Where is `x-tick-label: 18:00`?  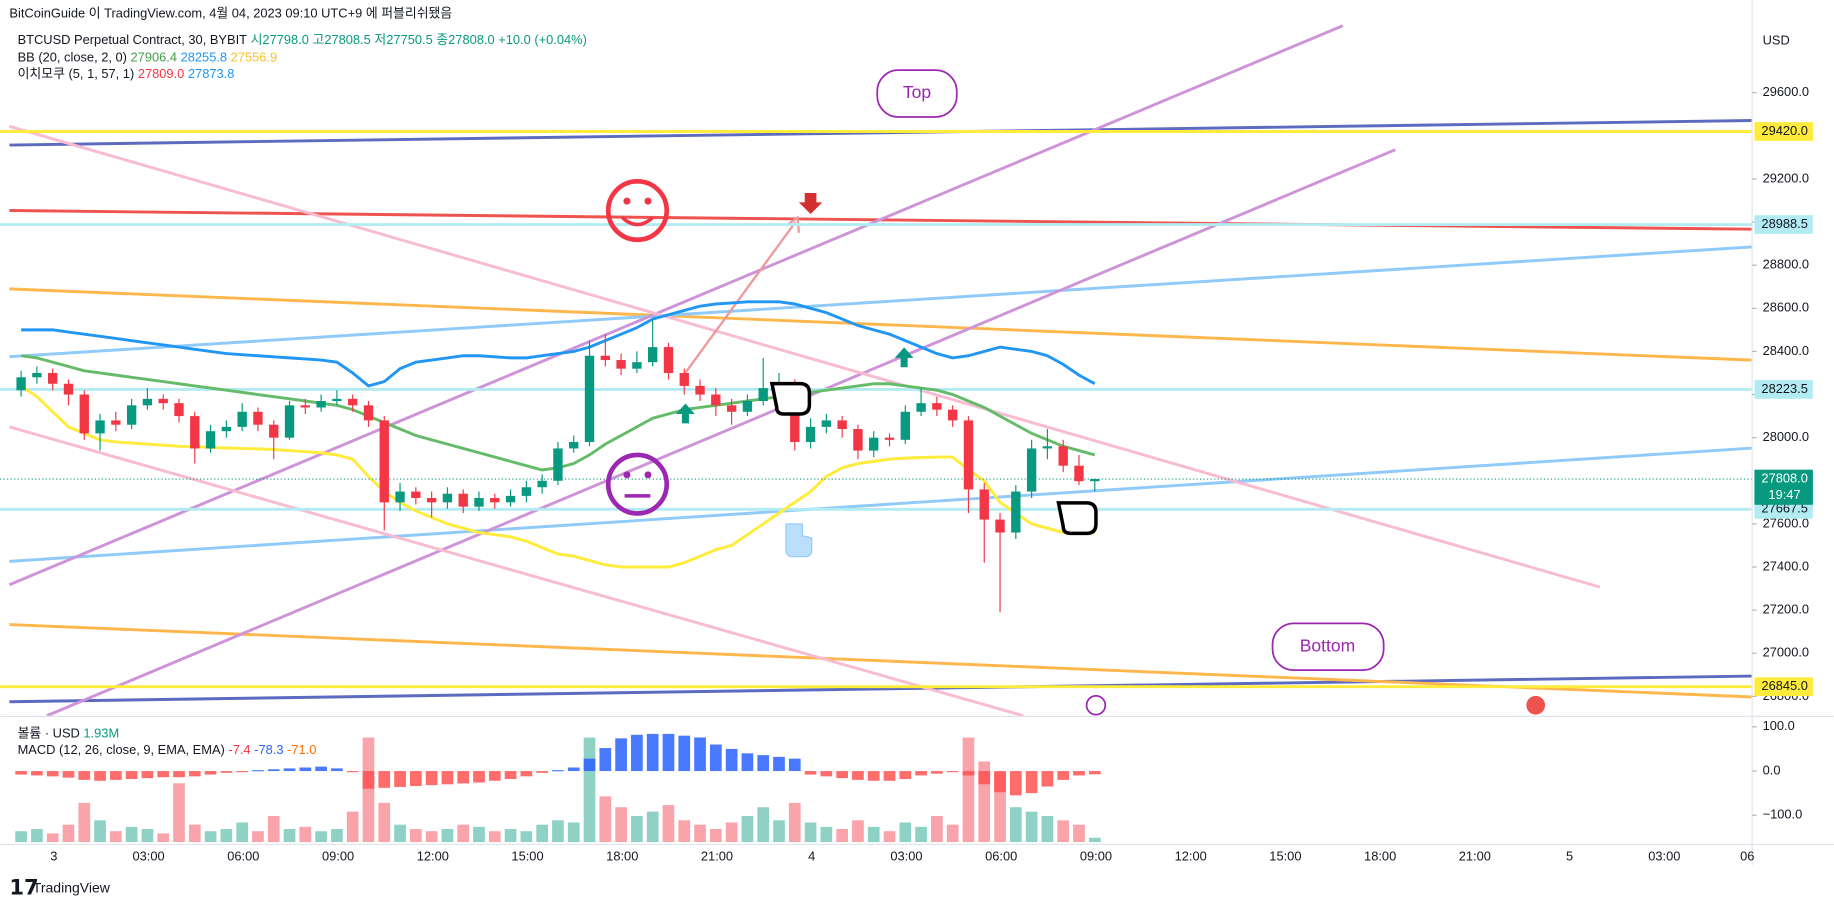
x-tick-label: 18:00 is located at coordinates (622, 856).